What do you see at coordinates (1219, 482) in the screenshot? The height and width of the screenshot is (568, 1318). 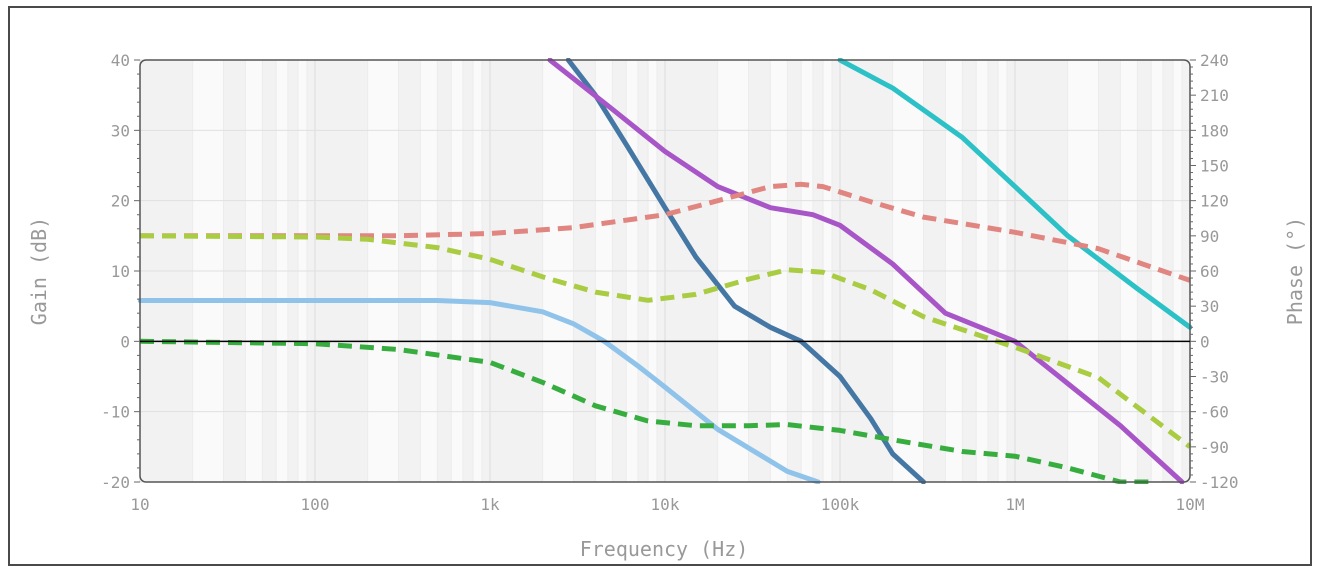 I see `y-right-tick-label: -120` at bounding box center [1219, 482].